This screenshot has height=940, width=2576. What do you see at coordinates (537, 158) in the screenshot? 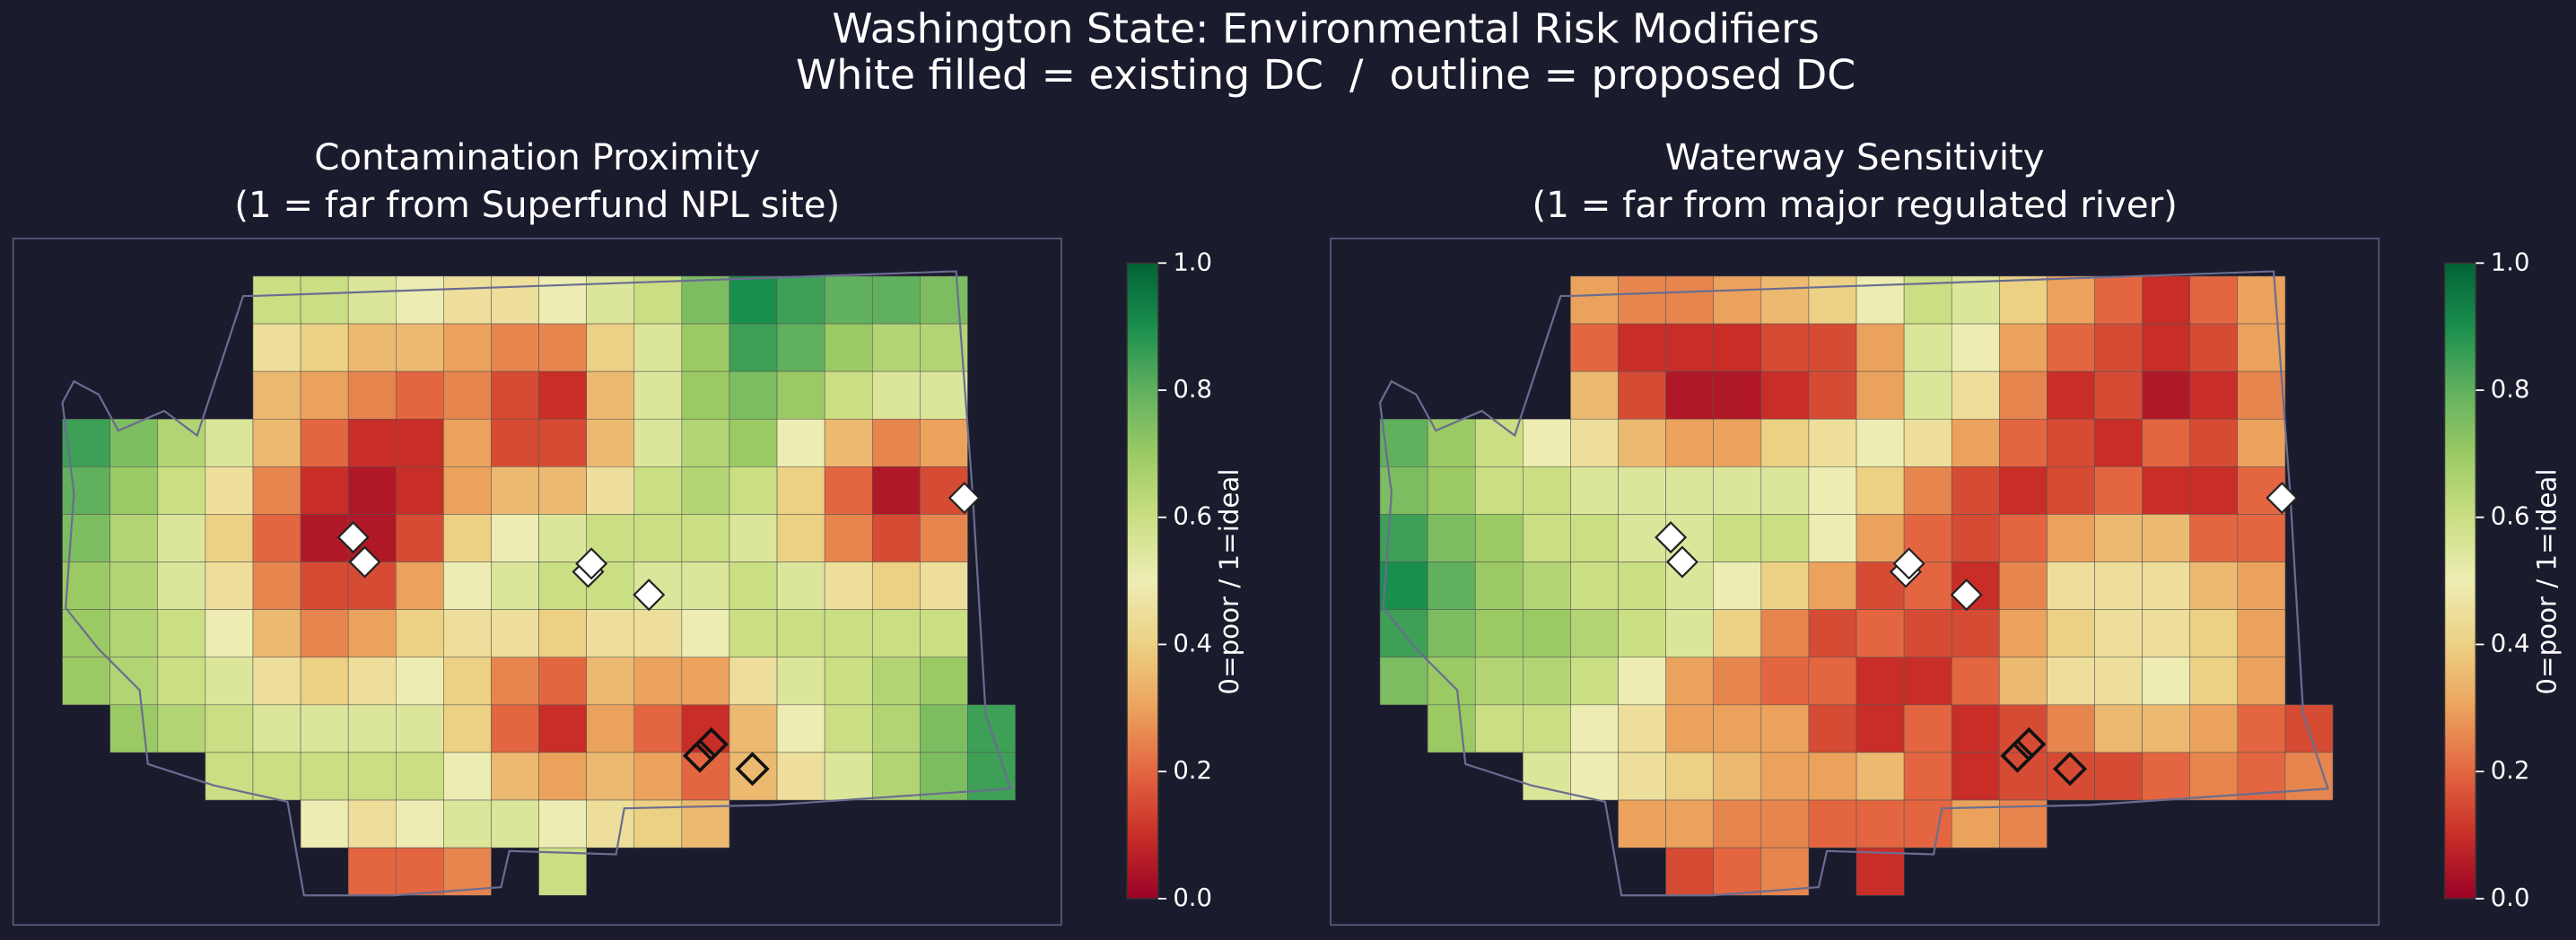
I see `panel-title: Contamination Proximity` at bounding box center [537, 158].